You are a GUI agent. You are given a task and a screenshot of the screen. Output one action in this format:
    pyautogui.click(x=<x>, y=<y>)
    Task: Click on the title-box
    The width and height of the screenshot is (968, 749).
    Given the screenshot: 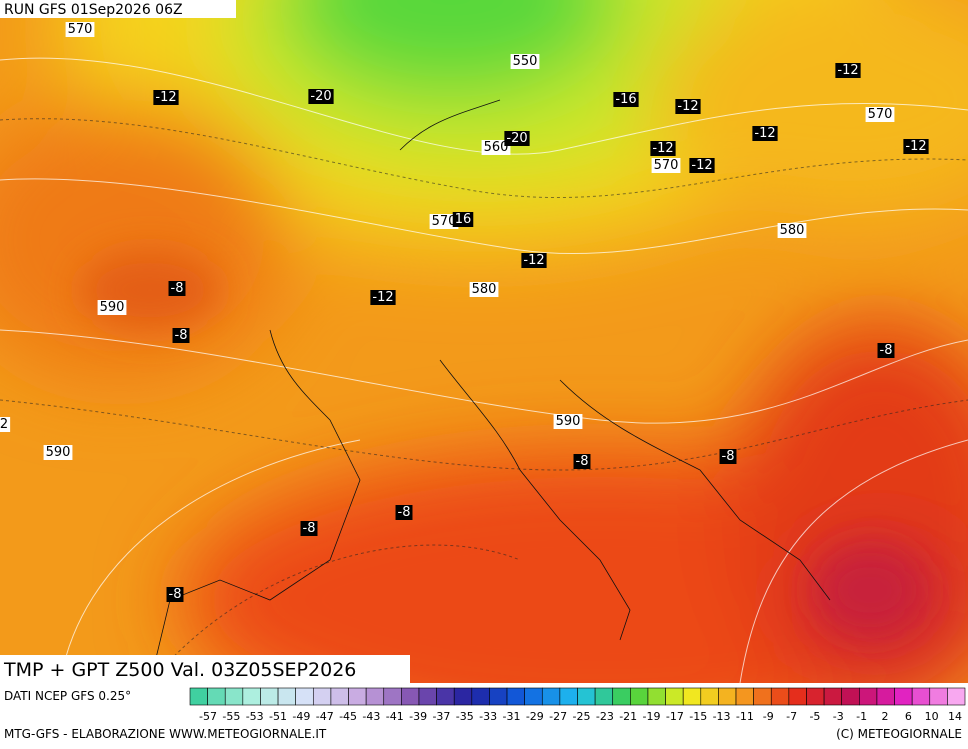 What is the action you would take?
    pyautogui.click(x=205, y=669)
    